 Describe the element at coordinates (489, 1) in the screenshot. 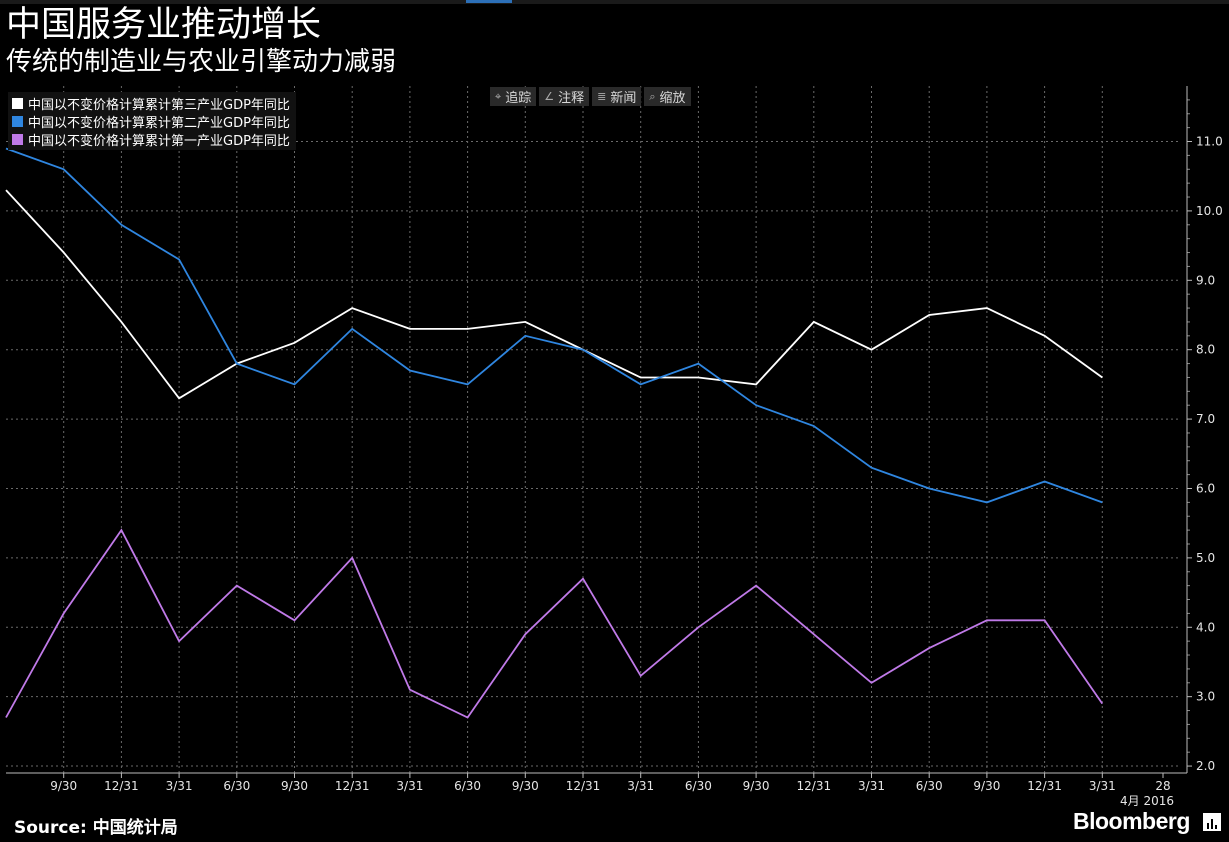

I see `top-accent-segment` at that location.